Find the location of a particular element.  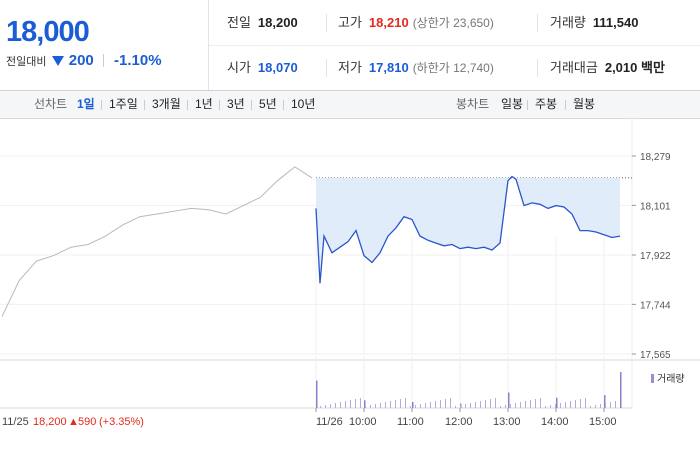

period-3m: 3개월 is located at coordinates (166, 104).